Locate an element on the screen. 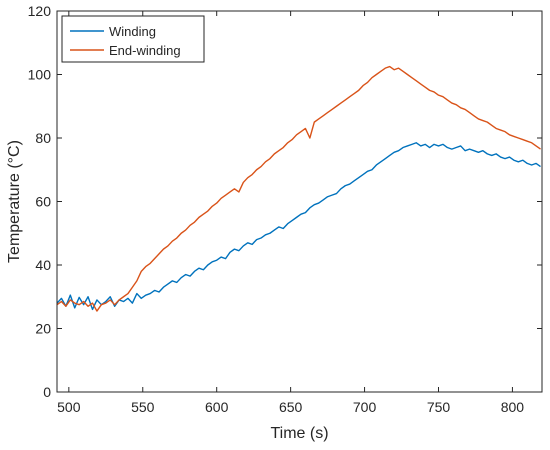  y-tick-label: 120 is located at coordinates (40, 11).